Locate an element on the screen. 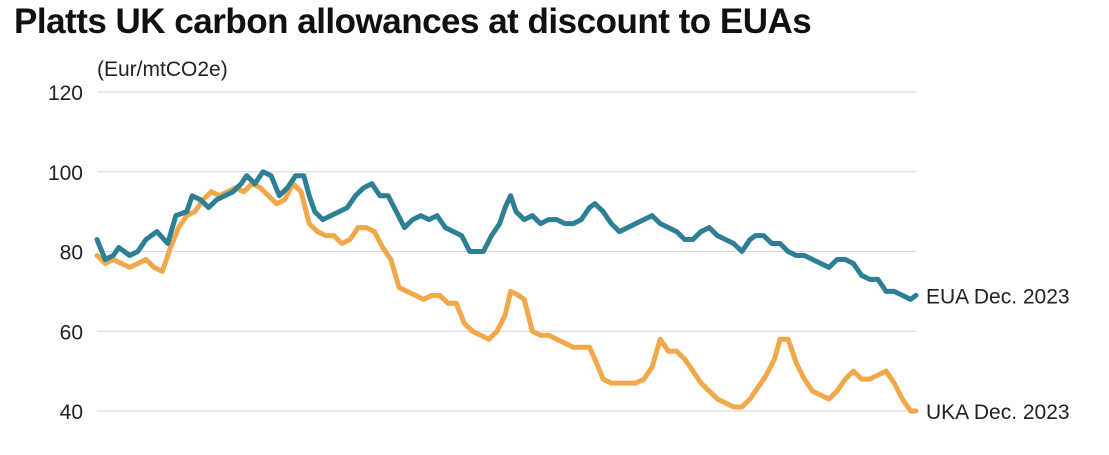 The width and height of the screenshot is (1109, 455). y-axis-unit-label: (Eur/mtCO2e) is located at coordinates (162, 69).